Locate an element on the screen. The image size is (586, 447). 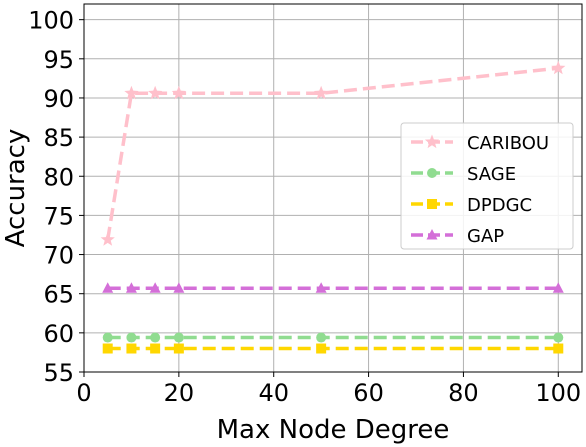
legend-label-gap: GAP is located at coordinates (485, 236).